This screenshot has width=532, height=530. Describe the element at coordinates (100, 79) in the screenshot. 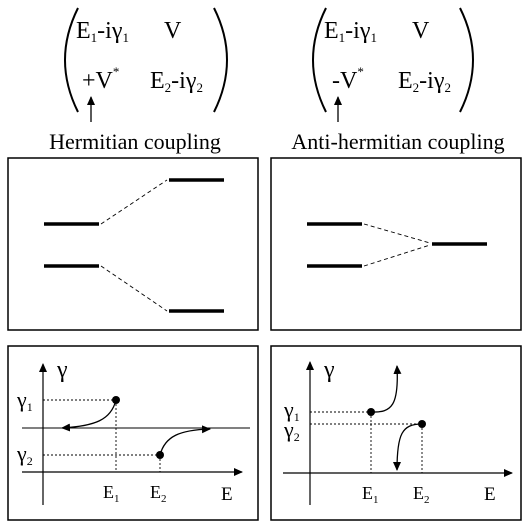

I see `left-matrix-m21: +V*` at that location.